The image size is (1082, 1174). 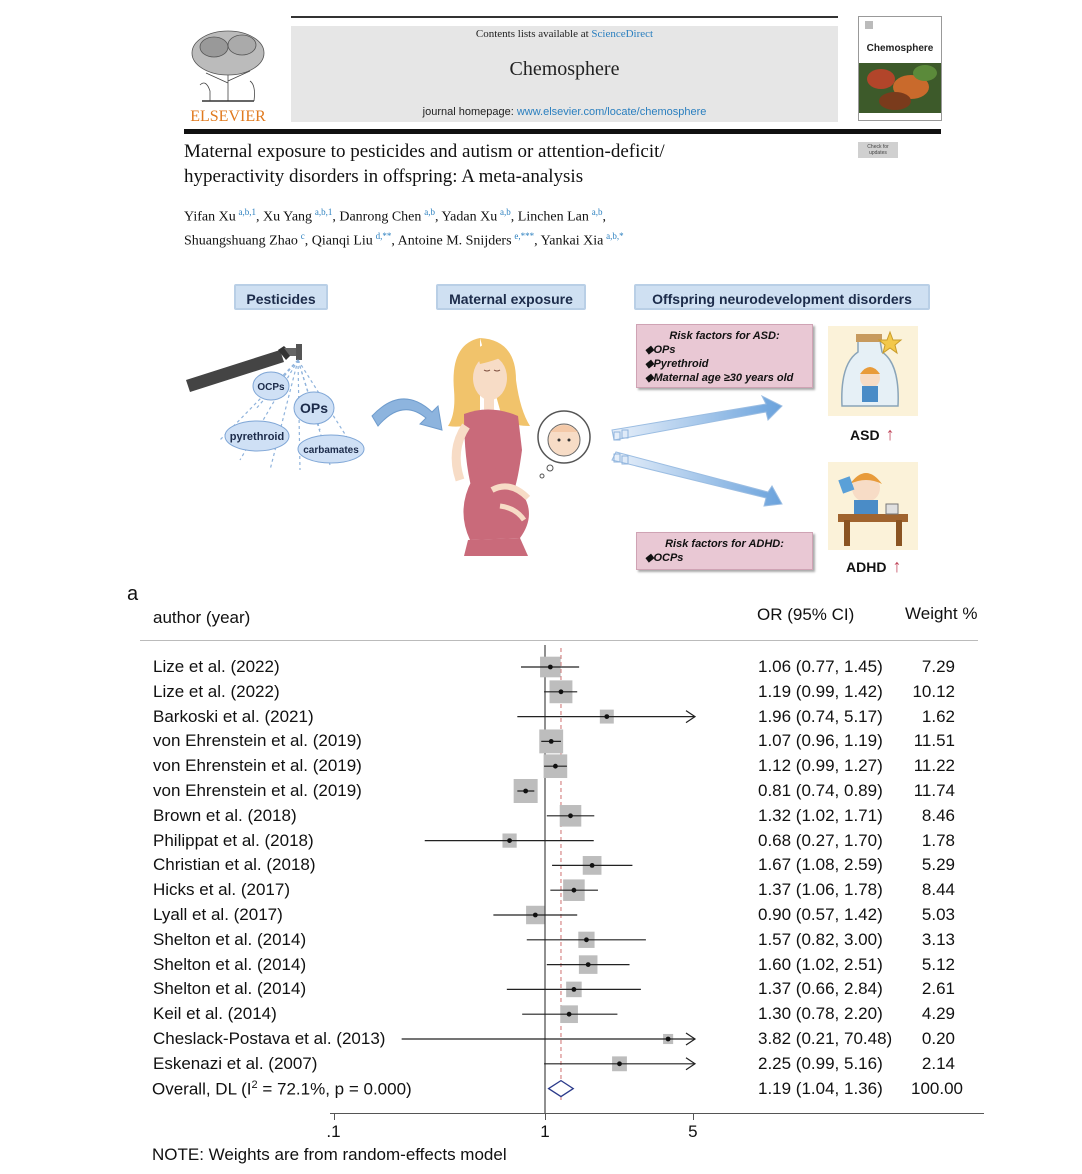 What do you see at coordinates (938, 989) in the screenshot?
I see `study-weight: 2.61` at bounding box center [938, 989].